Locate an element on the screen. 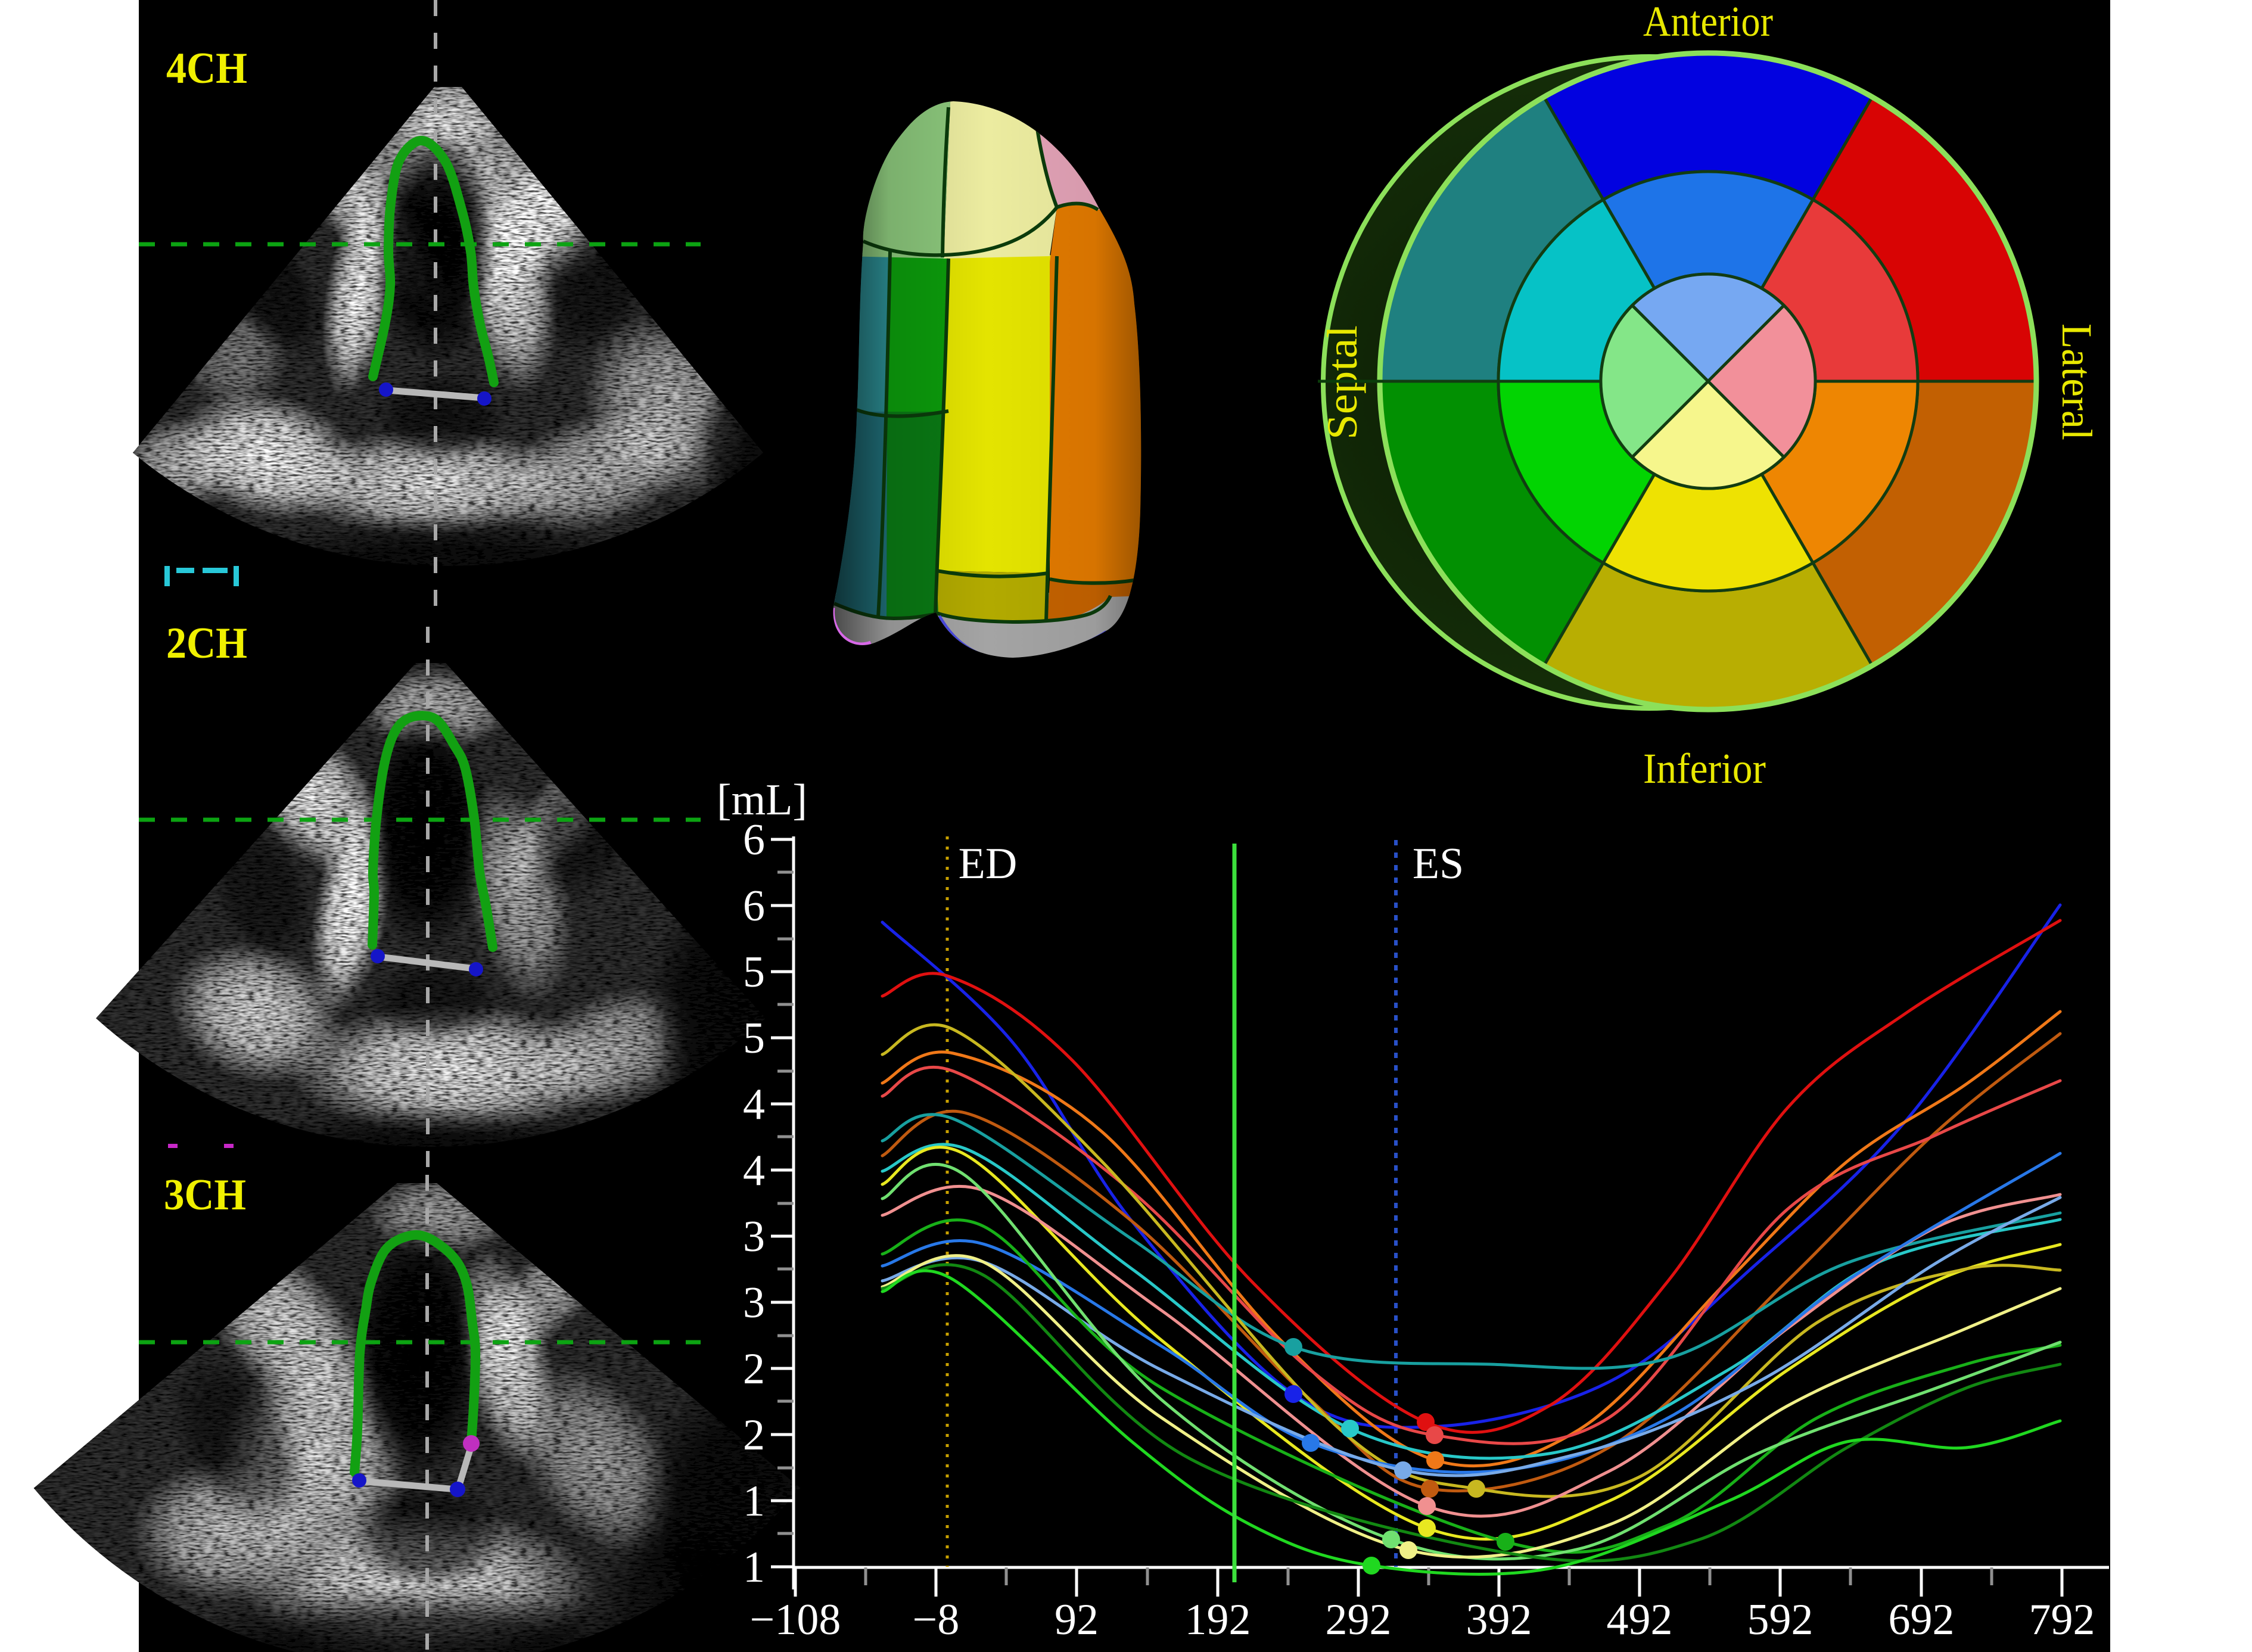  svg-text: 392 is located at coordinates (1499, 1619).